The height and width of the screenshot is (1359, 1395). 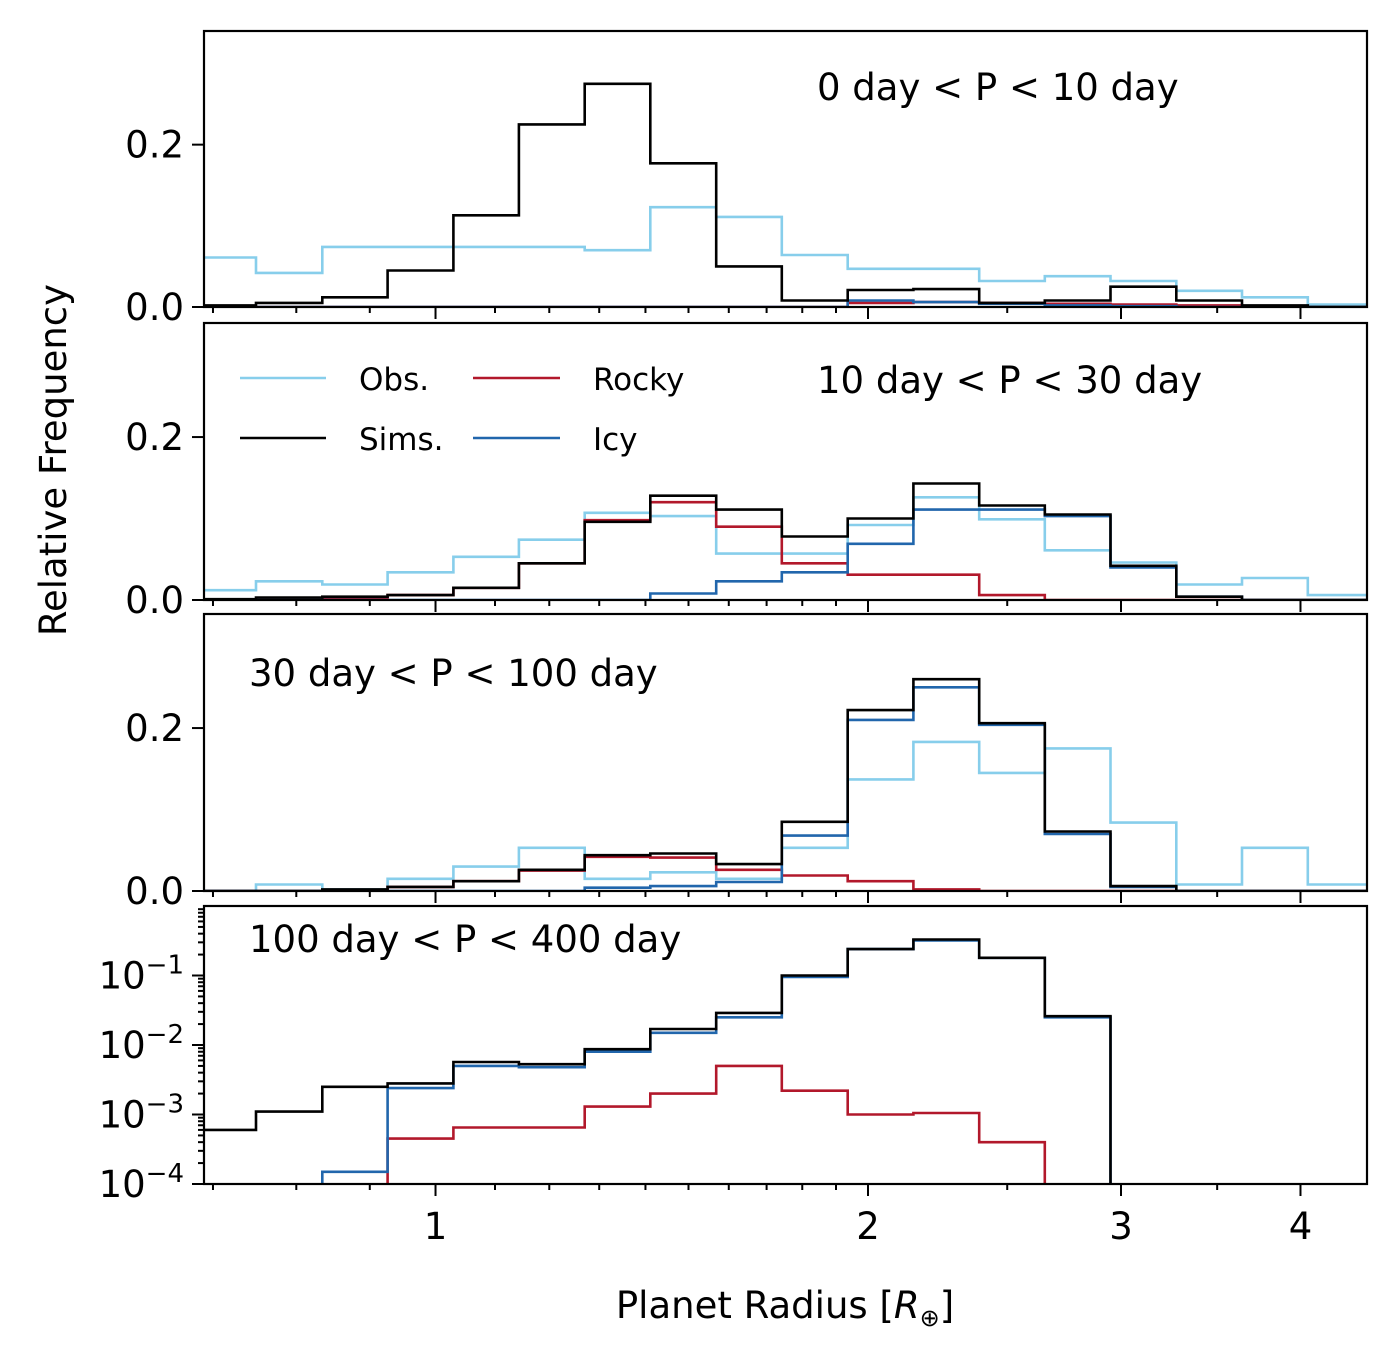 What do you see at coordinates (1121, 1226) in the screenshot?
I see `x-tick-label: 3` at bounding box center [1121, 1226].